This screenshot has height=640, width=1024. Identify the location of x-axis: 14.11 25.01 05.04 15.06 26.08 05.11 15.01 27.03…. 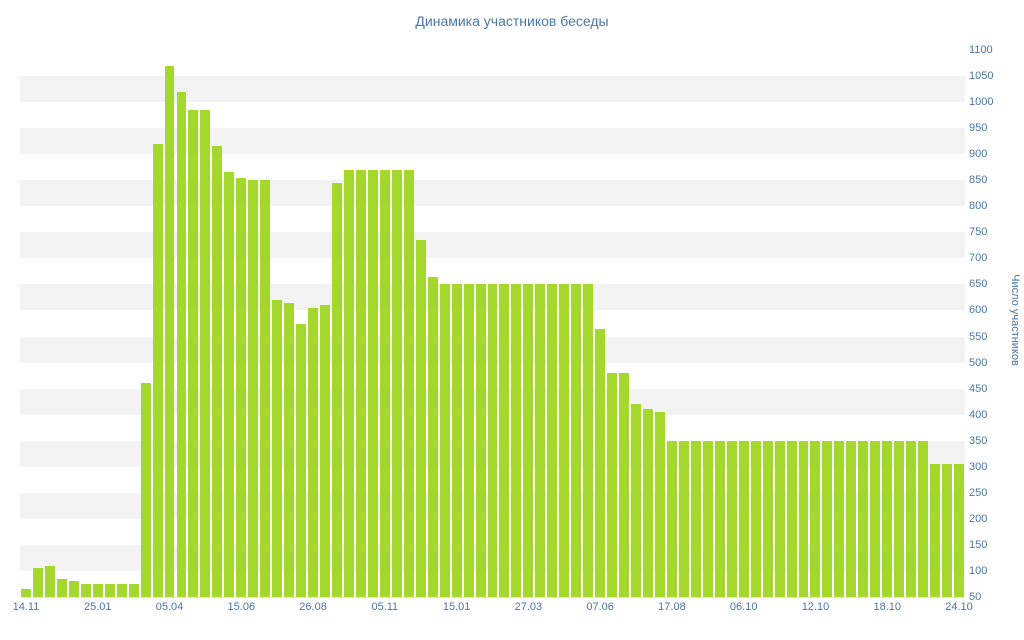
(493, 610).